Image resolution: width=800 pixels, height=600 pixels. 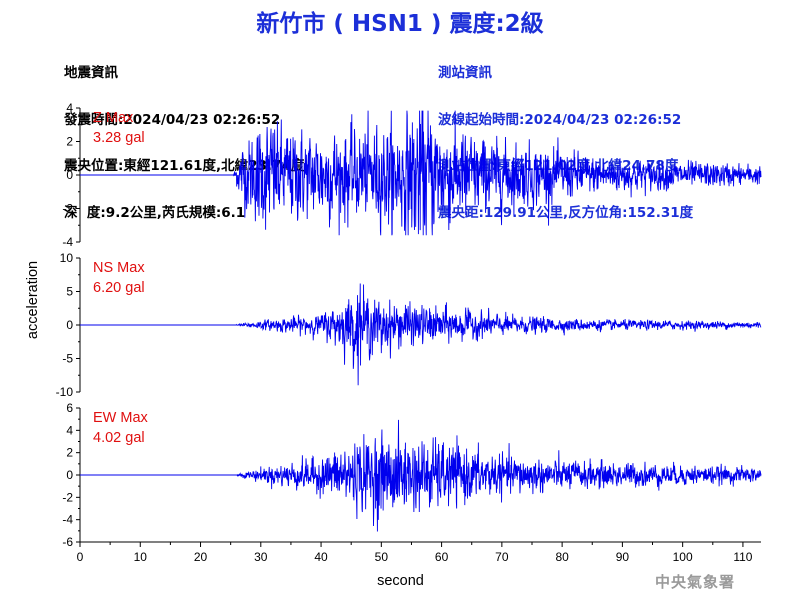 I want to click on max-label: NS Max, so click(x=119, y=268).